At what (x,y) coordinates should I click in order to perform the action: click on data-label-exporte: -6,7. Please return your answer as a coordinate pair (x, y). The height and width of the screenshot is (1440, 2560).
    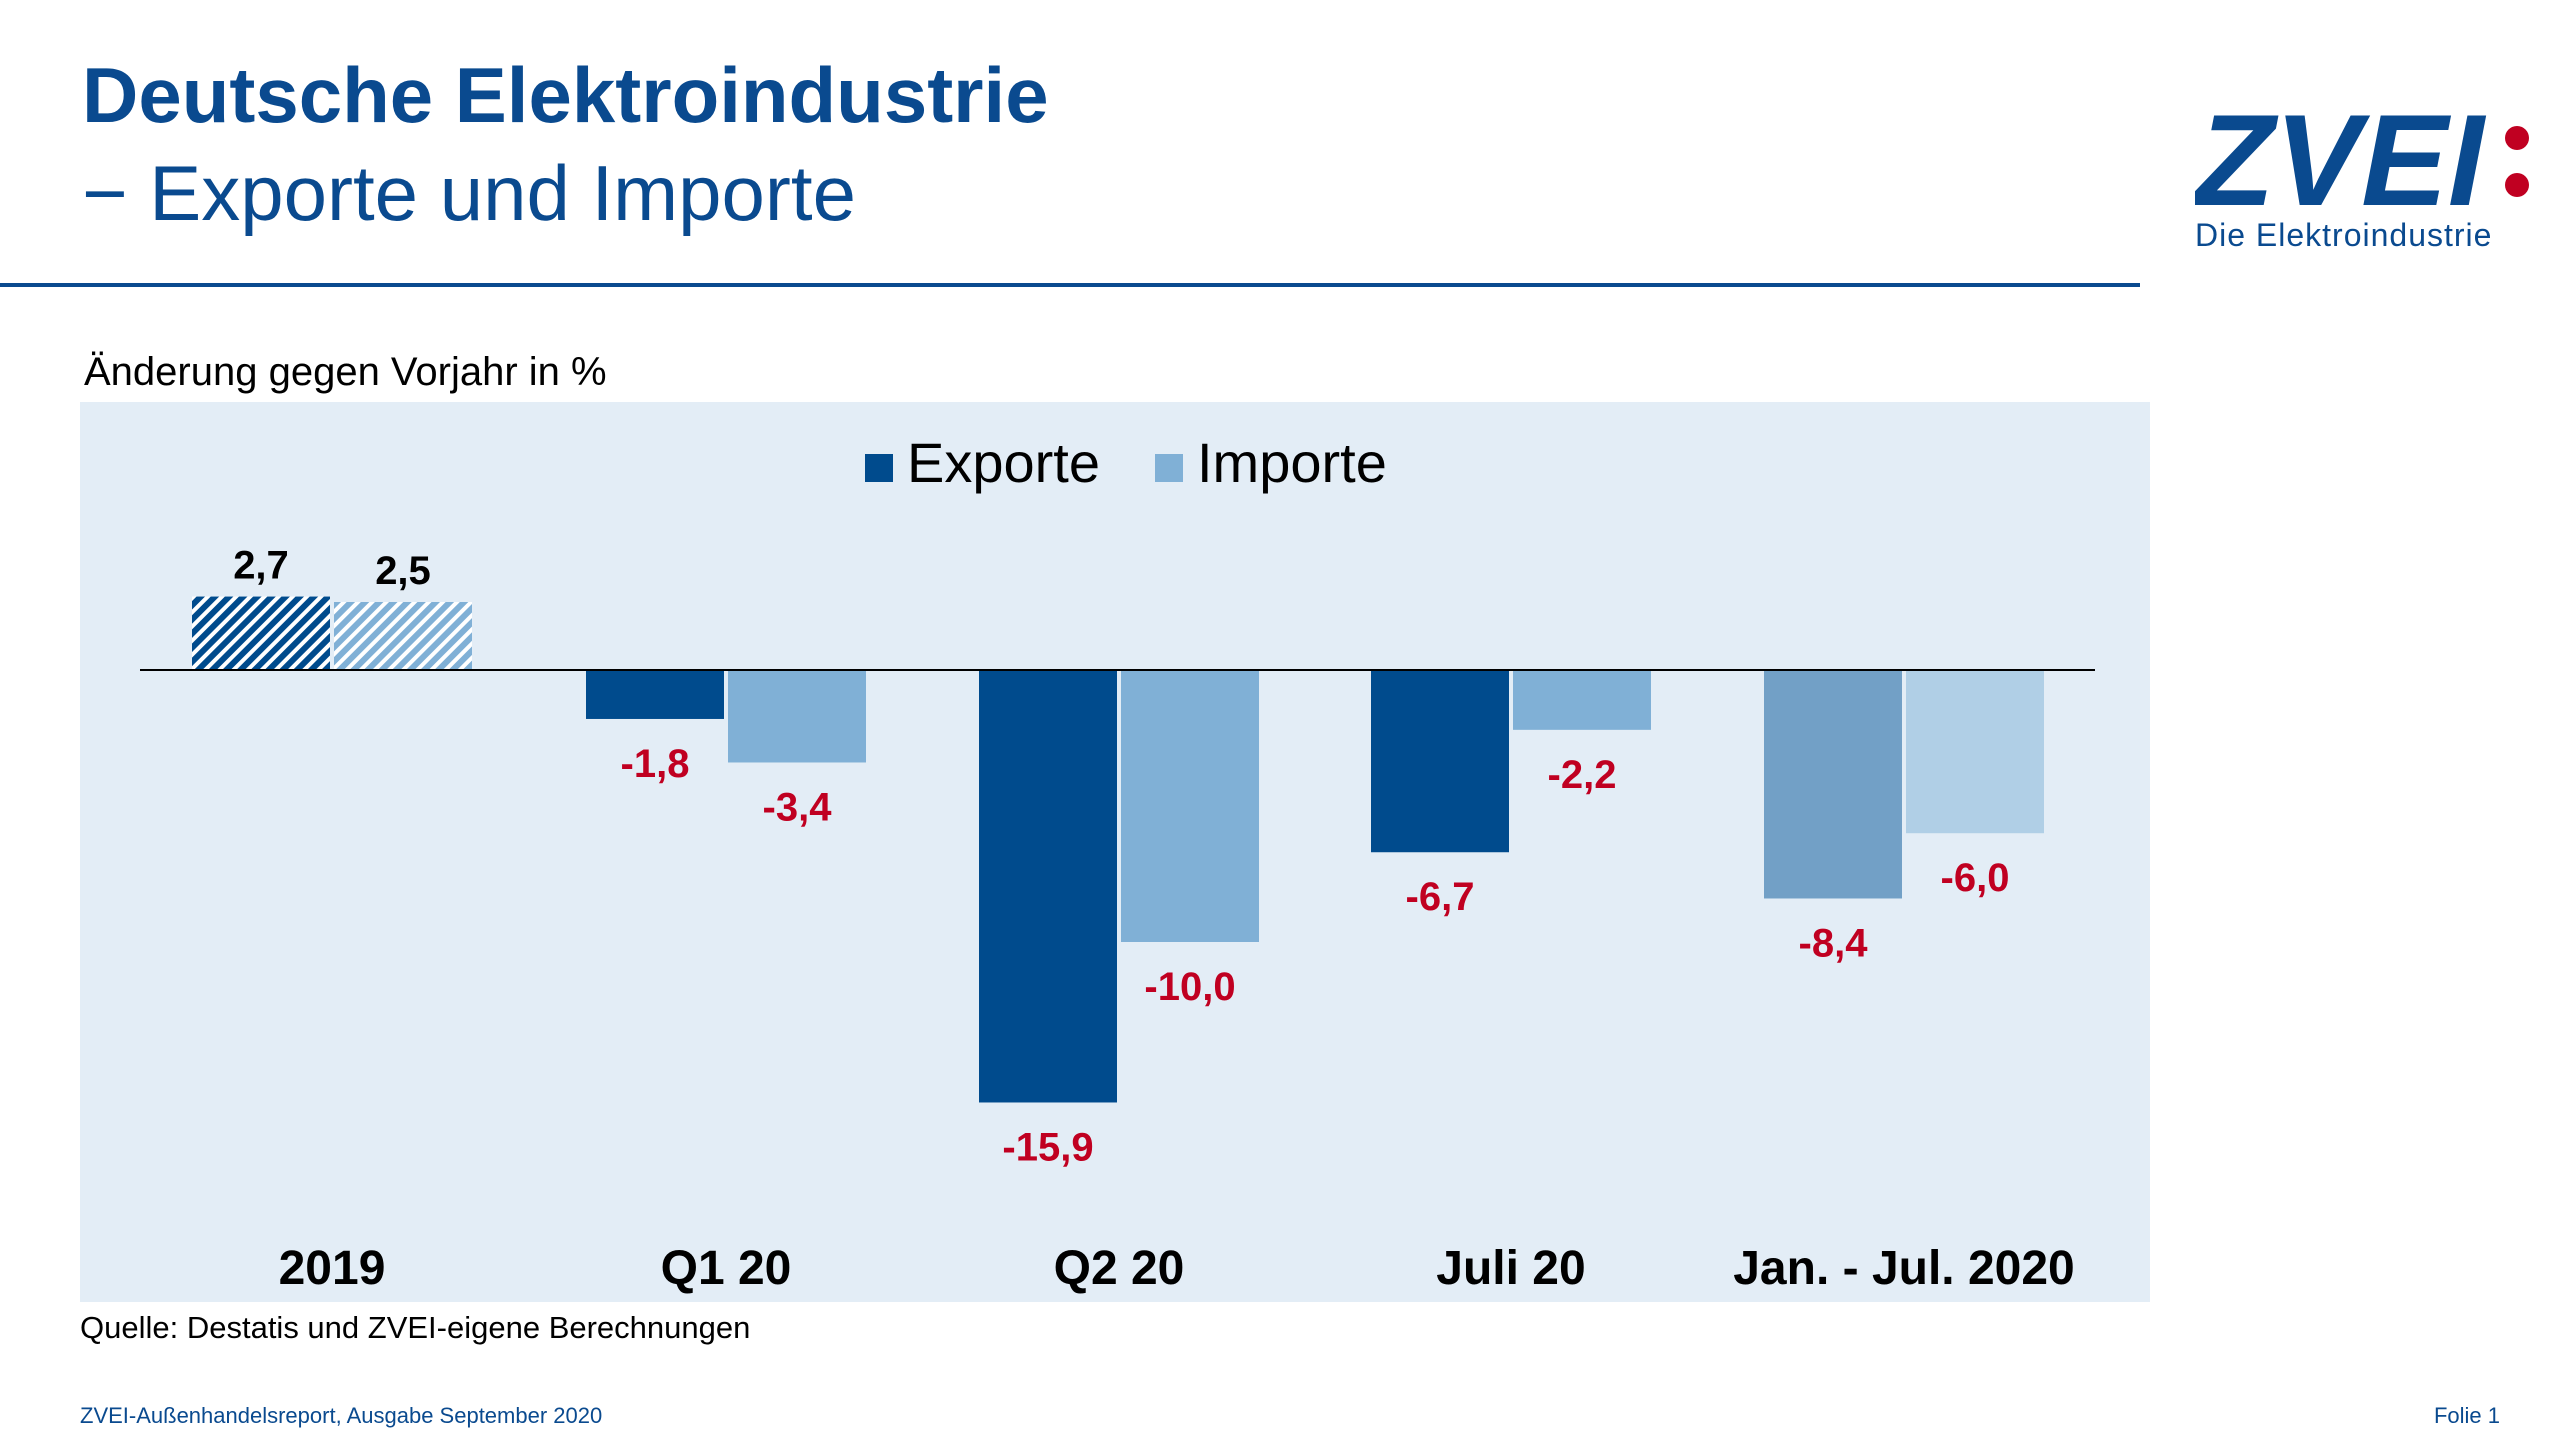
    Looking at the image, I should click on (1440, 897).